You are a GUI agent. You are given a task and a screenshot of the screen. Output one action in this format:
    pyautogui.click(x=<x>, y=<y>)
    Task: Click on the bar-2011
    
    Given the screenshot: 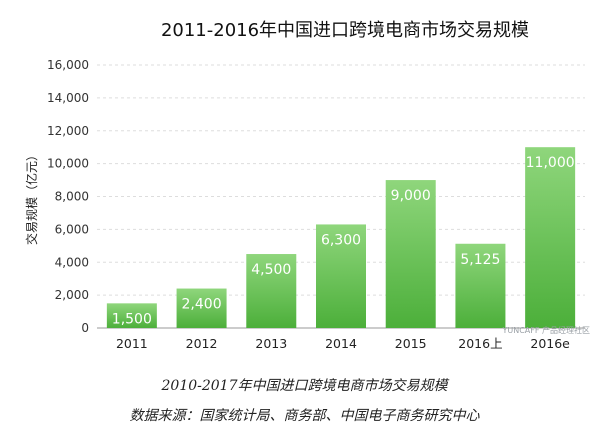 What is the action you would take?
    pyautogui.click(x=131, y=315)
    